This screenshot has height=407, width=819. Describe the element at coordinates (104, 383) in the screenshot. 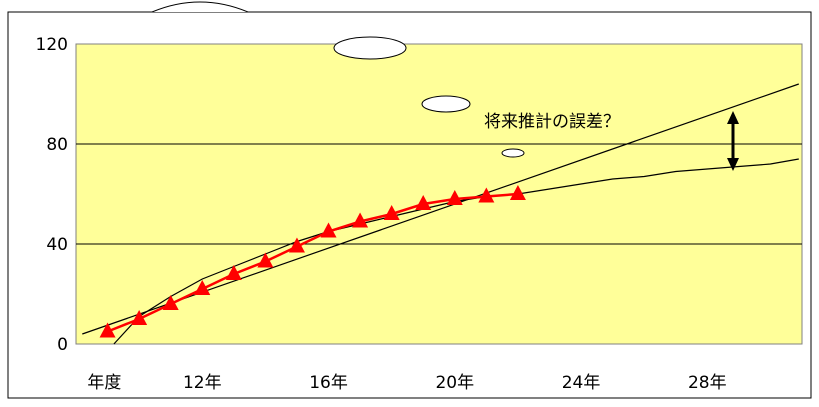

I see `x-tick-label: 年度` at that location.